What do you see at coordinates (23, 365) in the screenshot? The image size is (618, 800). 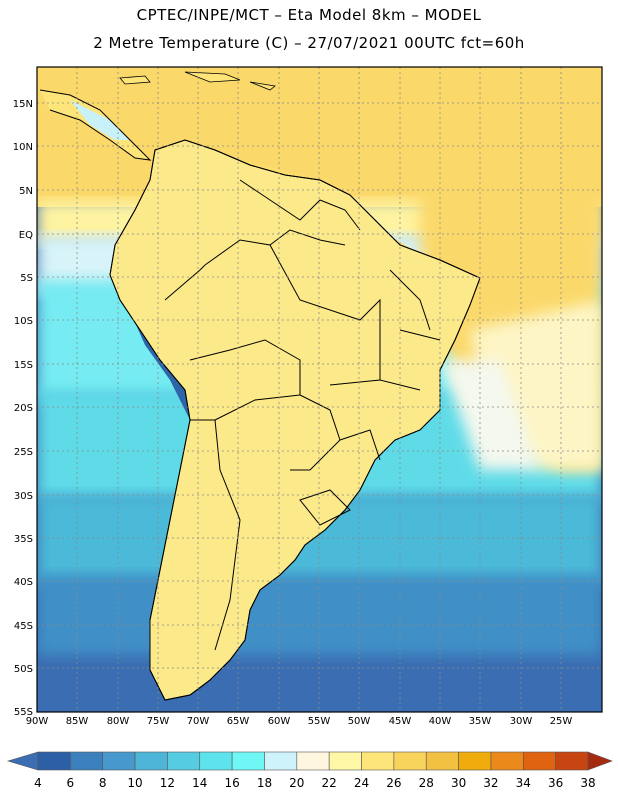 I see `lat-label: 15S` at bounding box center [23, 365].